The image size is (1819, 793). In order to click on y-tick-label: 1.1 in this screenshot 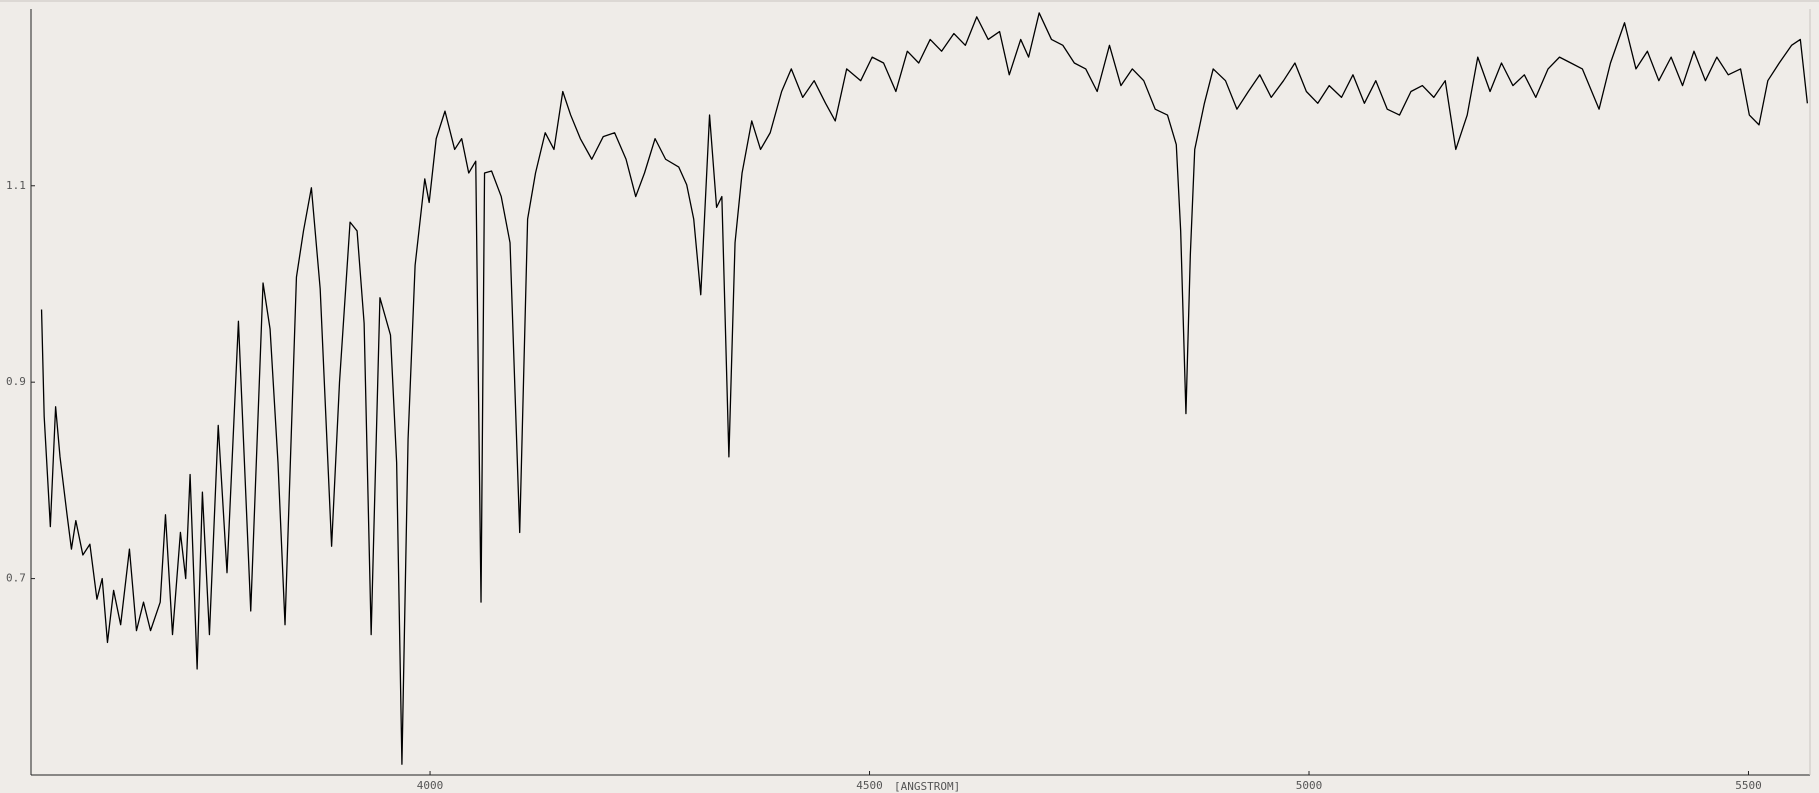, I will do `click(16, 185)`.